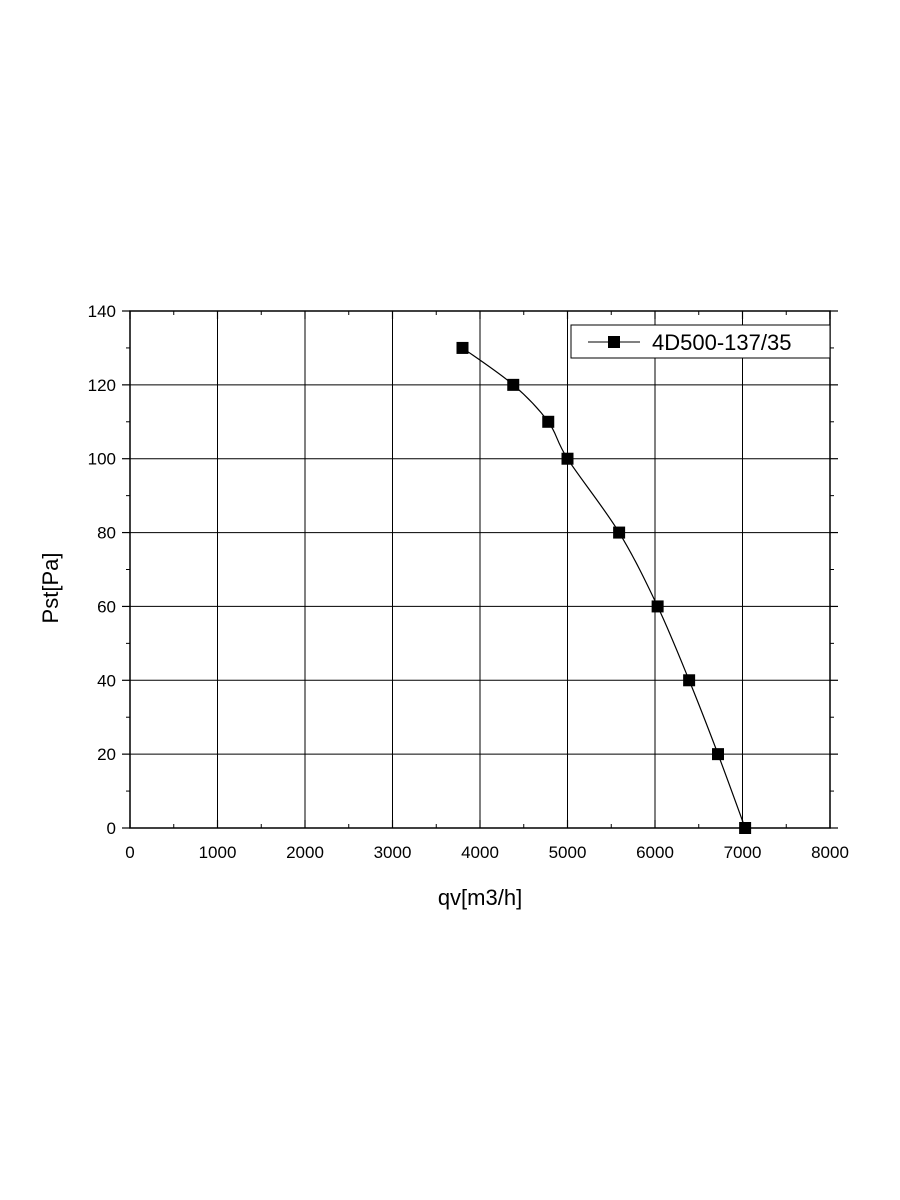 This screenshot has height=1200, width=900. Describe the element at coordinates (830, 852) in the screenshot. I see `x-tick-label: 8000` at that location.